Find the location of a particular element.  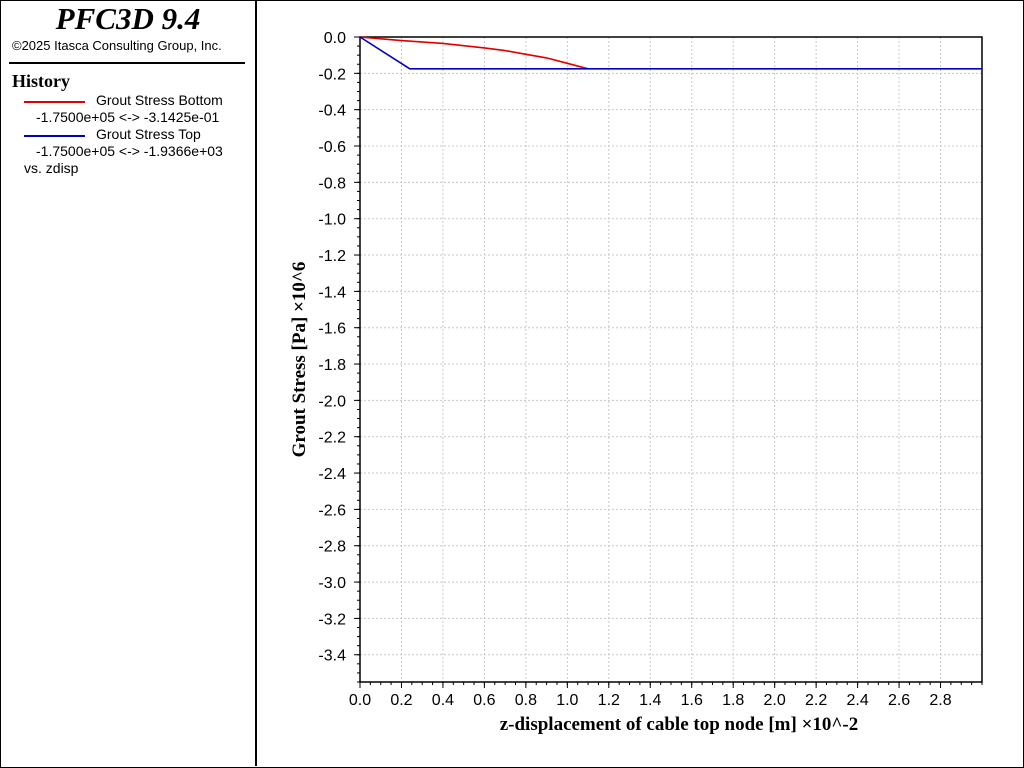

x-tick-label: 0.2 is located at coordinates (401, 700).